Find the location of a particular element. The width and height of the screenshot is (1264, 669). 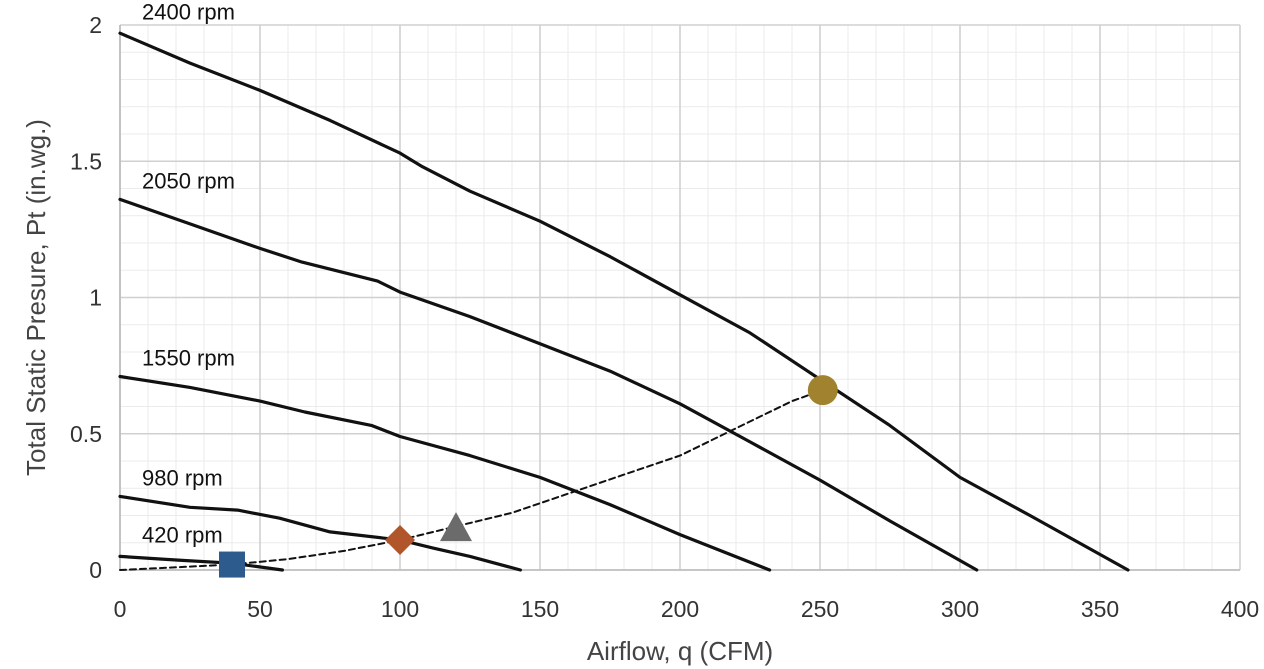

y-tick-label: 1 is located at coordinates (95, 298).